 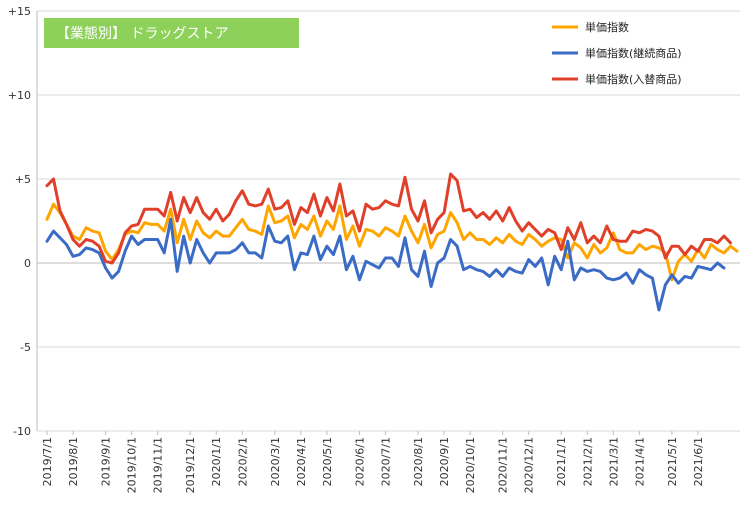 What do you see at coordinates (607, 27) in the screenshot?
I see `legend-label: 単価指数` at bounding box center [607, 27].